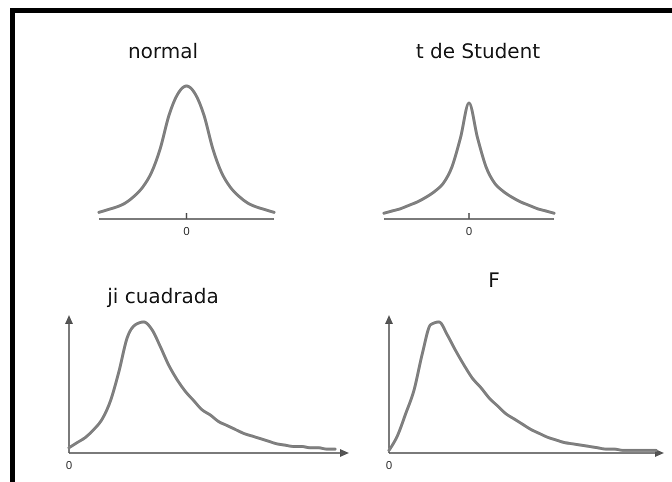  Describe the element at coordinates (478, 51) in the screenshot. I see `chart-title: t de Student` at that location.